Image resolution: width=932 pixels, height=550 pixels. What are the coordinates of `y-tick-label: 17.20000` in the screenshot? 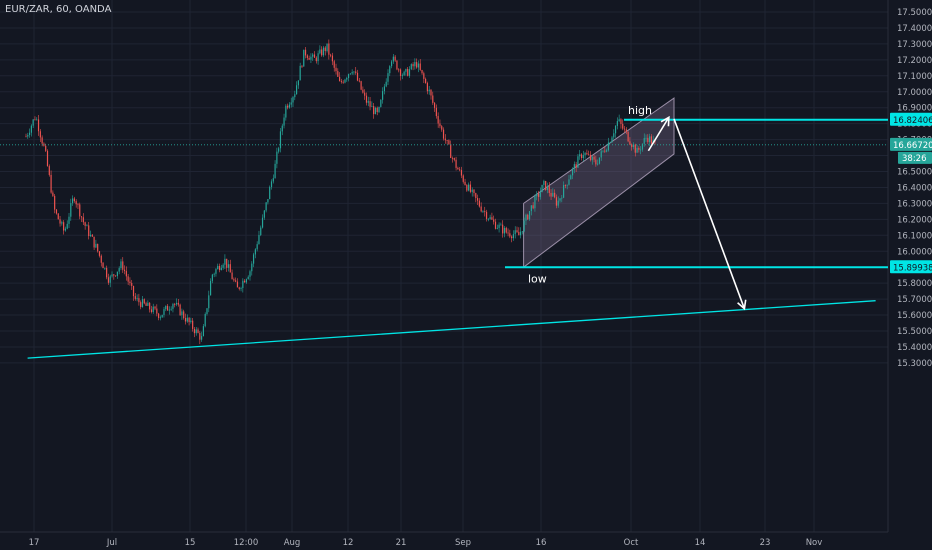 It's located at (914, 61).